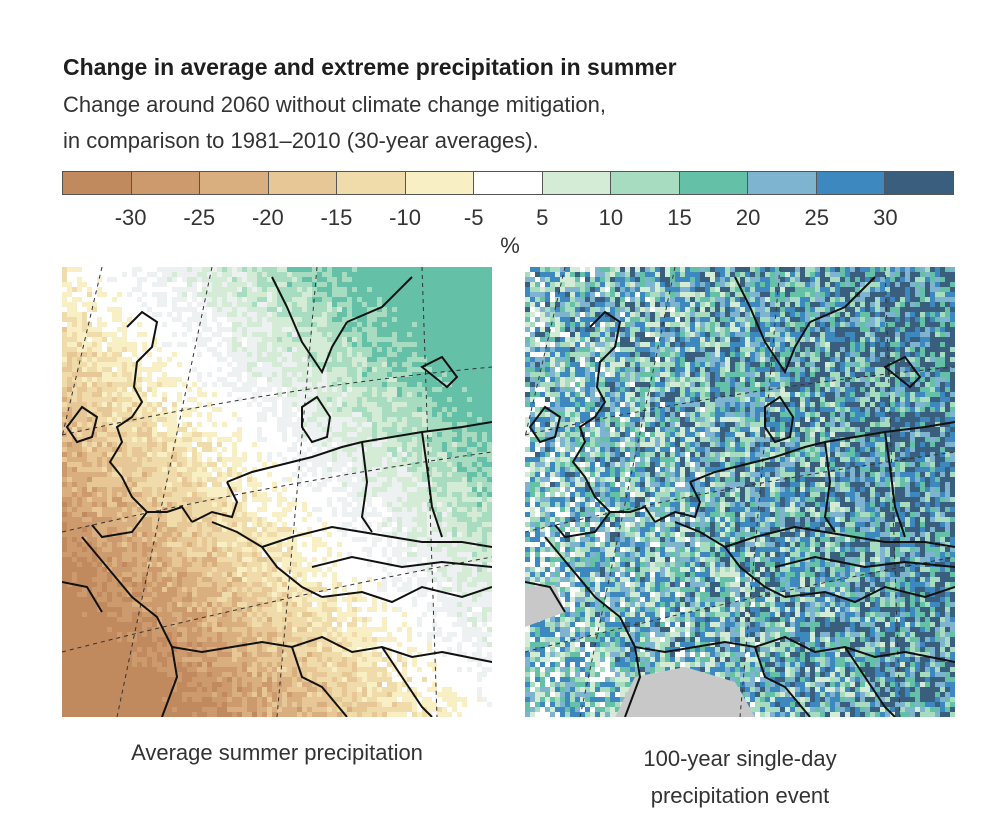 This screenshot has height=836, width=1000. Describe the element at coordinates (740, 758) in the screenshot. I see `caption-text-line-1: 100-year single-day` at that location.